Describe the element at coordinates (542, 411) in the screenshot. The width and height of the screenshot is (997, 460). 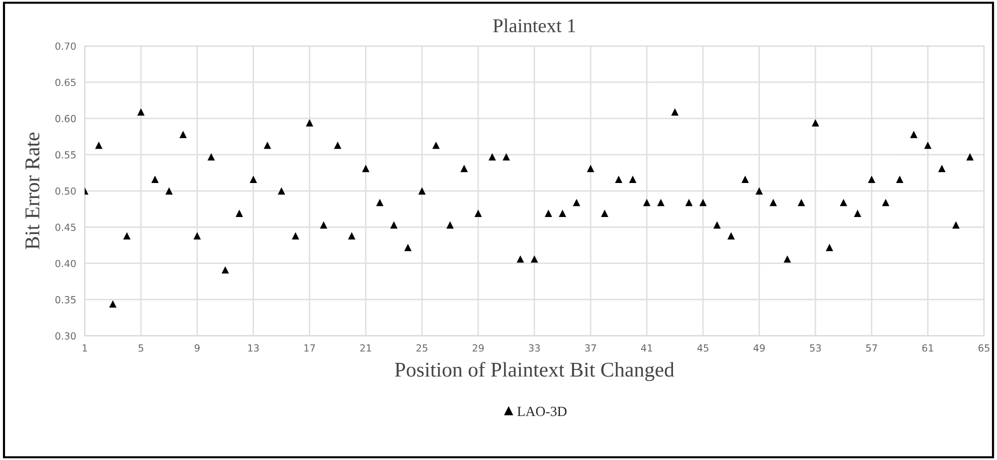
I see `legend-label: LAO-3D` at that location.